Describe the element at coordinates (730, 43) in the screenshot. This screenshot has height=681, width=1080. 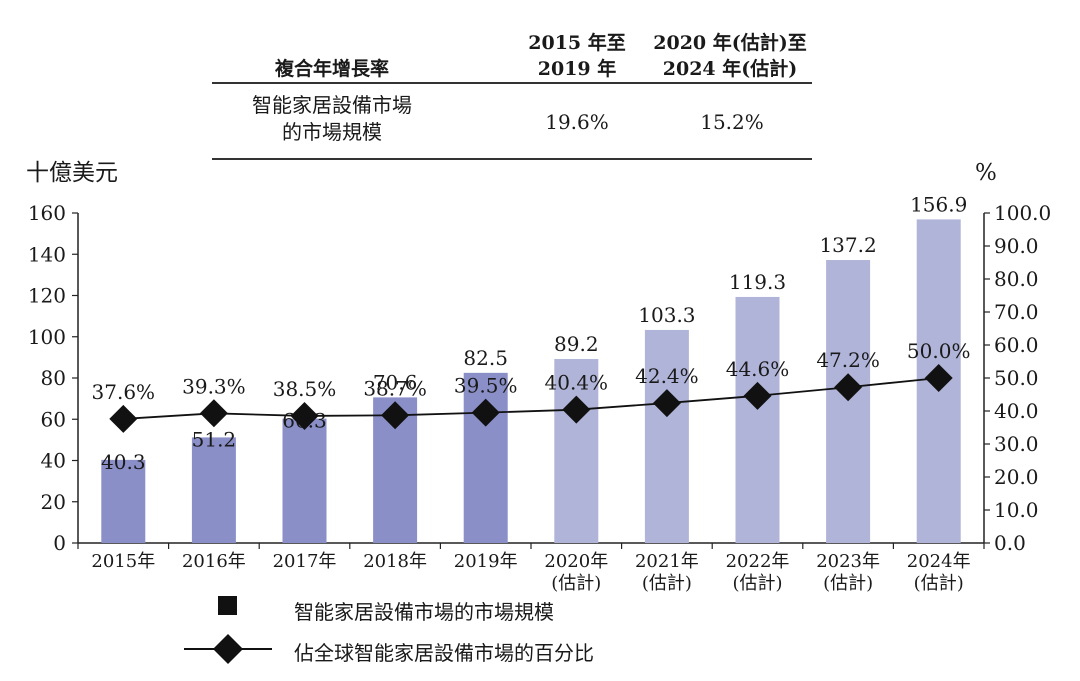
I see `col2-header-line1: 2020 年(估計)至` at that location.